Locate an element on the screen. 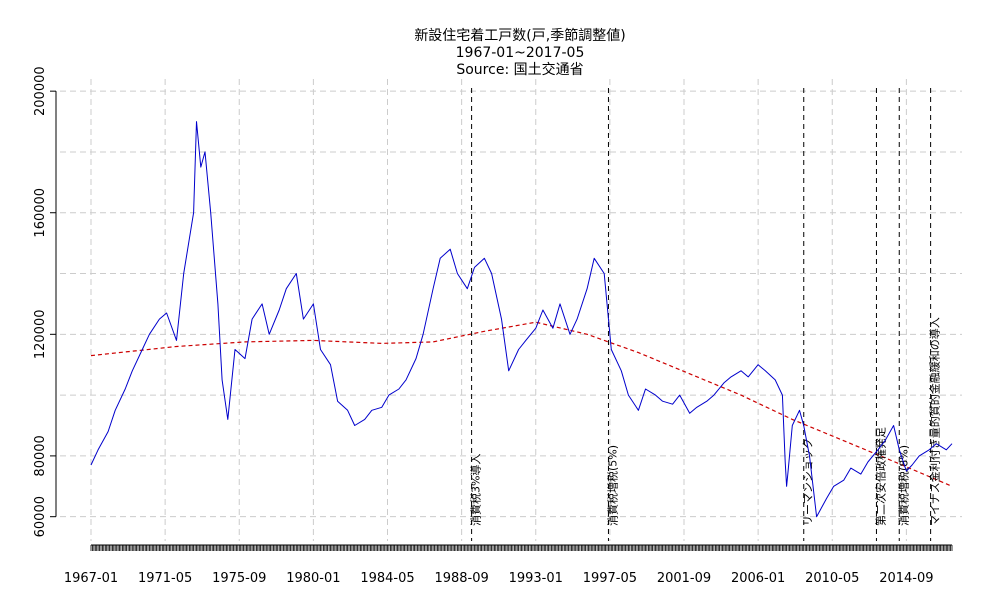  x-tick-label: 1975-09 is located at coordinates (239, 578).